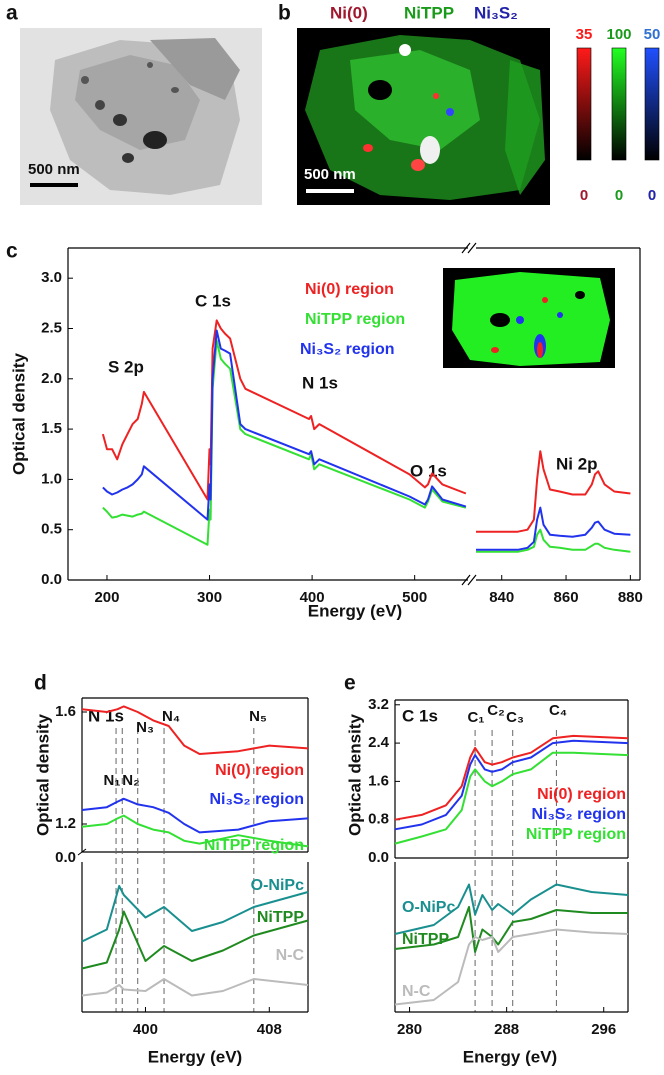  Describe the element at coordinates (378, 819) in the screenshot. I see `y-tick-label: 0.8` at that location.